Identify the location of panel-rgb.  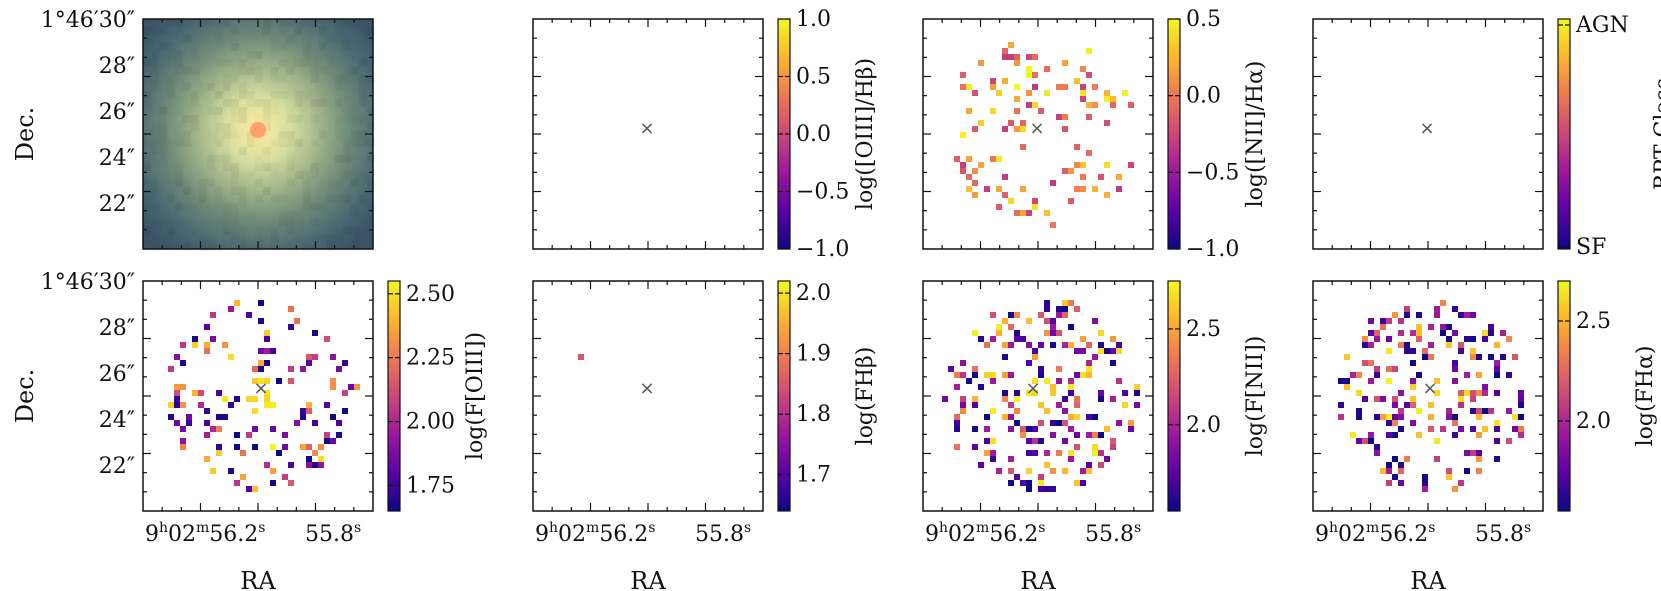
(259, 135).